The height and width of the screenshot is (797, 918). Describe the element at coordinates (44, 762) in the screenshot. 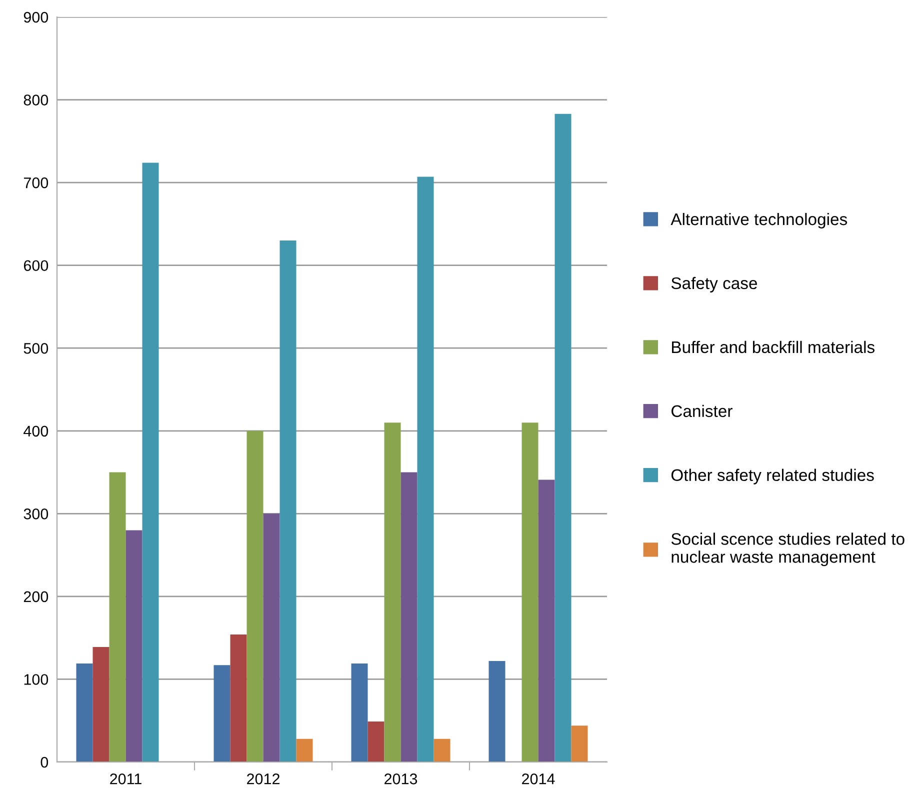

I see `y-tick-label: 0` at that location.